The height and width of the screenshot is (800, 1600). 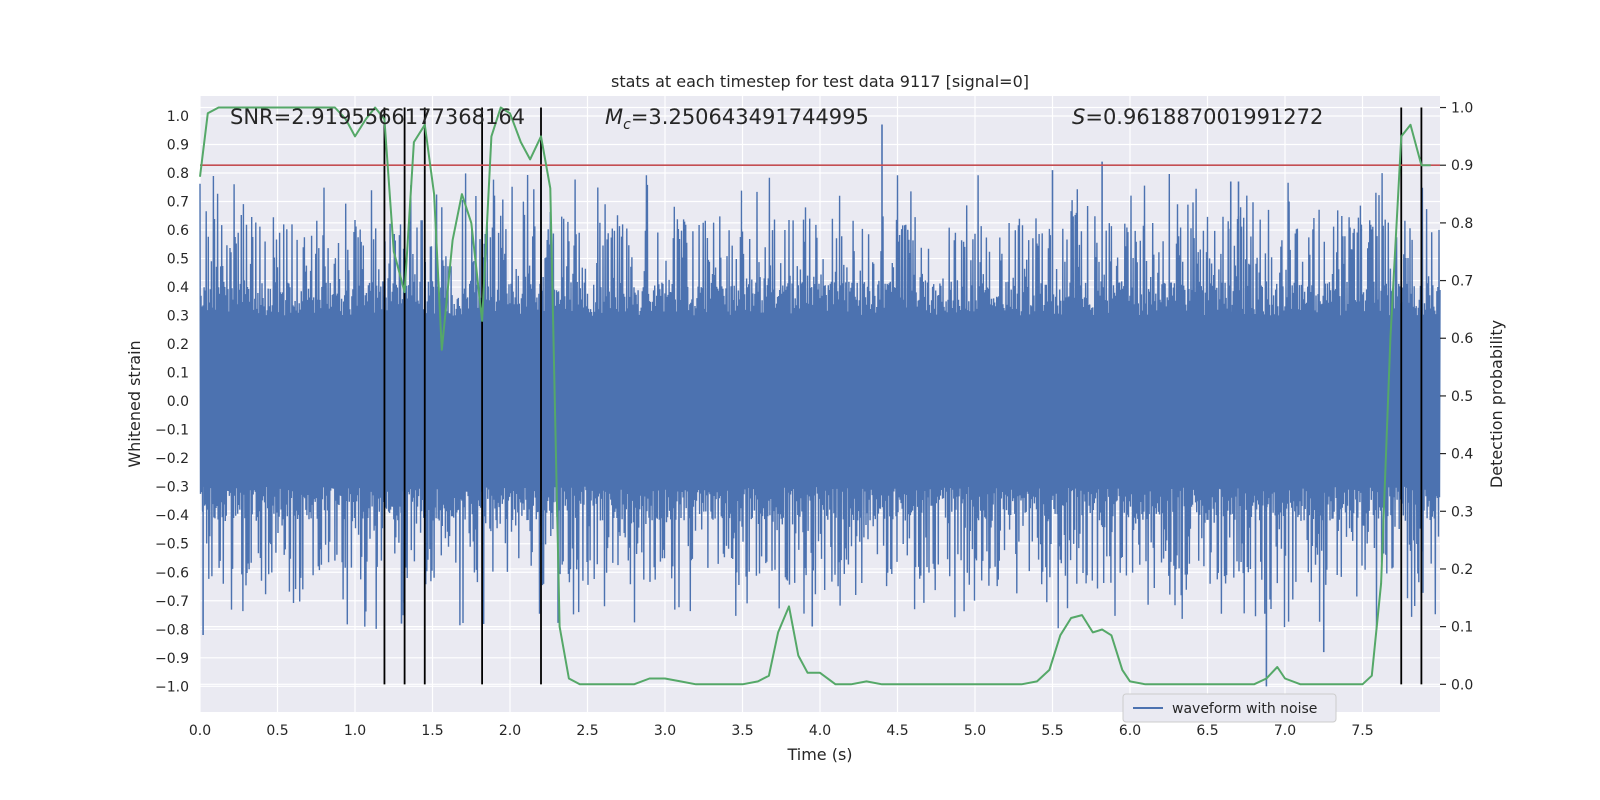 What do you see at coordinates (178, 345) in the screenshot?
I see `y-left-tick-label: 0.2` at bounding box center [178, 345].